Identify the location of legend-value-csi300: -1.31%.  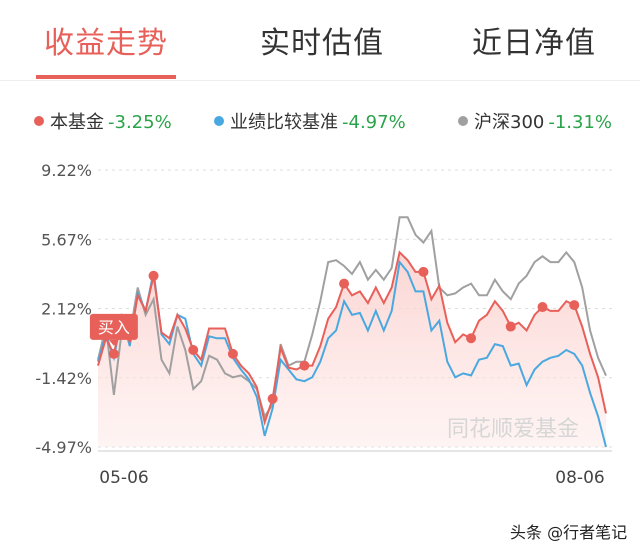
(580, 122).